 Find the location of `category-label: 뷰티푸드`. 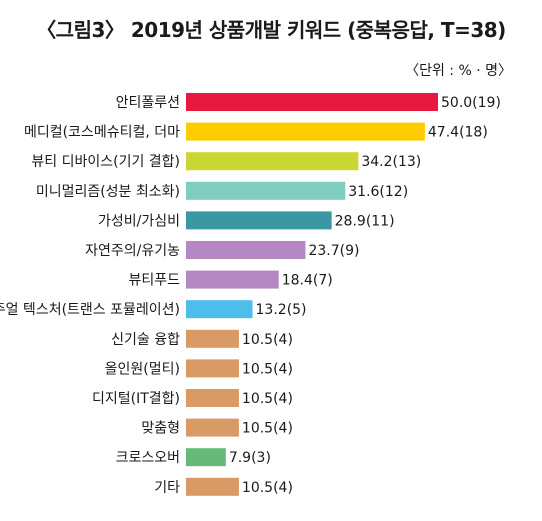

category-label: 뷰티푸드 is located at coordinates (154, 281).